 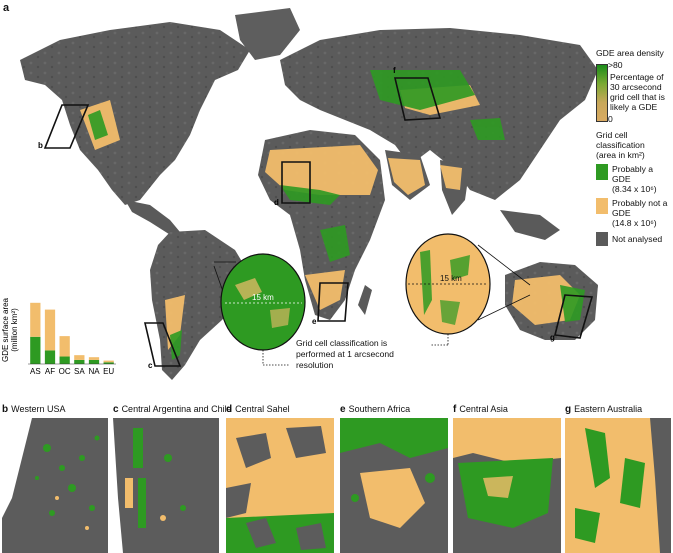 What do you see at coordinates (38, 409) in the screenshot?
I see `panel-b-title-text: Western USA` at bounding box center [38, 409].